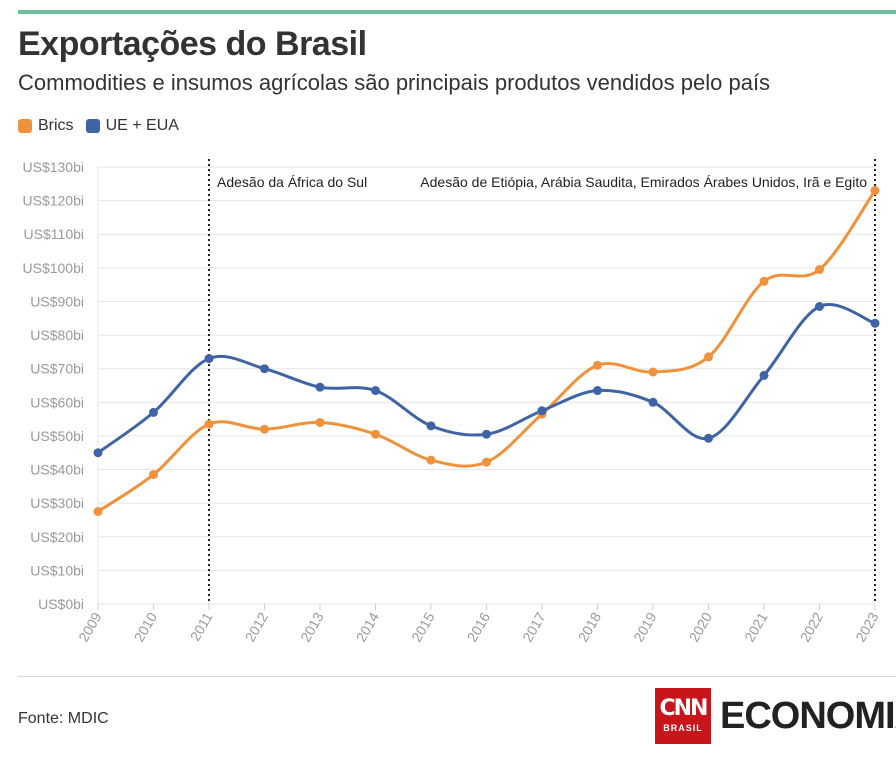  What do you see at coordinates (201, 626) in the screenshot?
I see `x-tick-label: 2011` at bounding box center [201, 626].